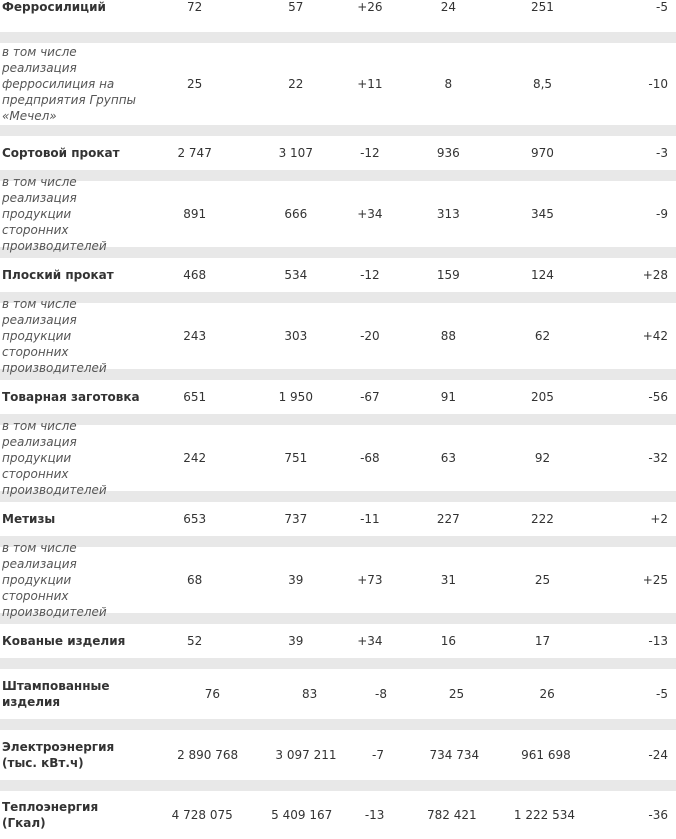 The height and width of the screenshot is (839, 676). What do you see at coordinates (542, 7) in the screenshot?
I see `cell-value: 251` at bounding box center [542, 7].